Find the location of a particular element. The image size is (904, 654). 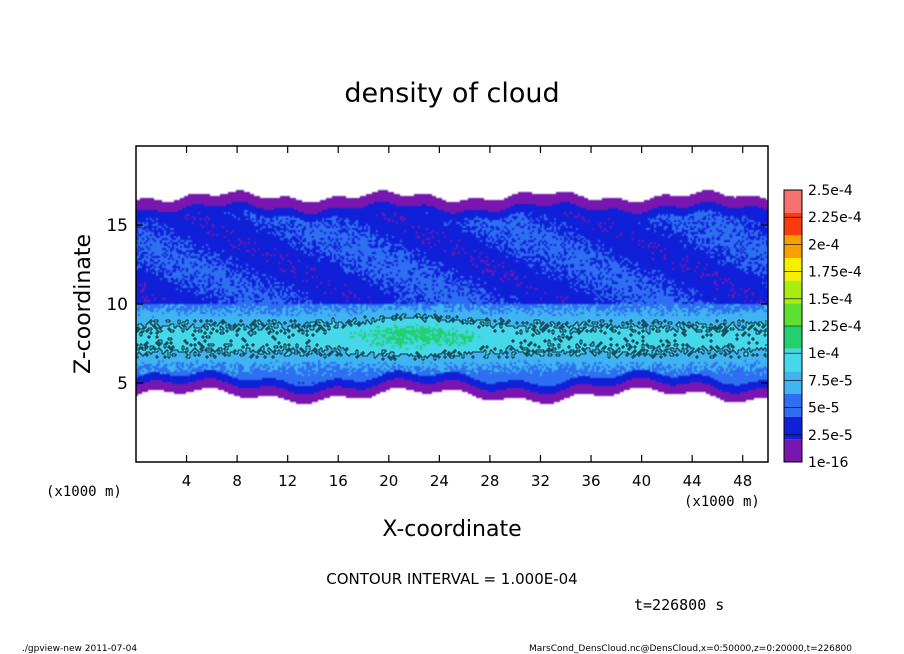

colorbar-label: 7.5e-5 is located at coordinates (830, 381).